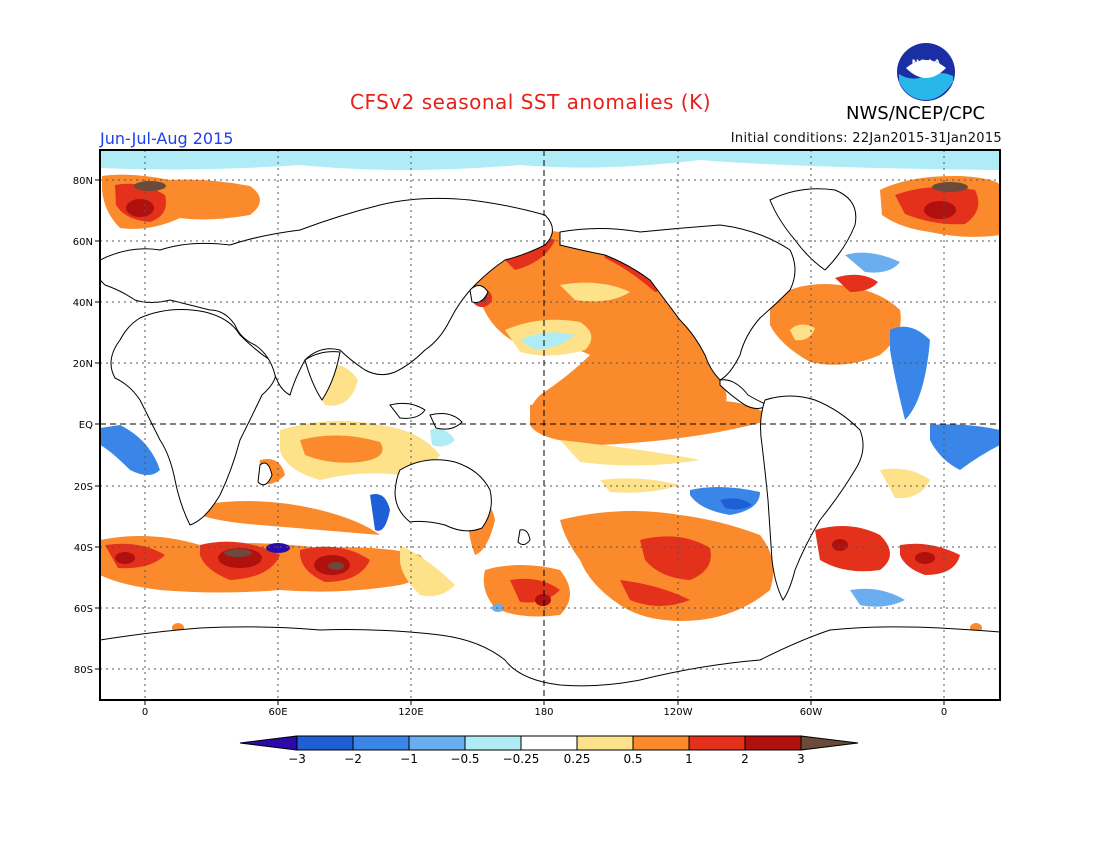 This screenshot has width=1100, height=850. What do you see at coordinates (829, 743) in the screenshot?
I see `colorbar-high-triangle` at bounding box center [829, 743].